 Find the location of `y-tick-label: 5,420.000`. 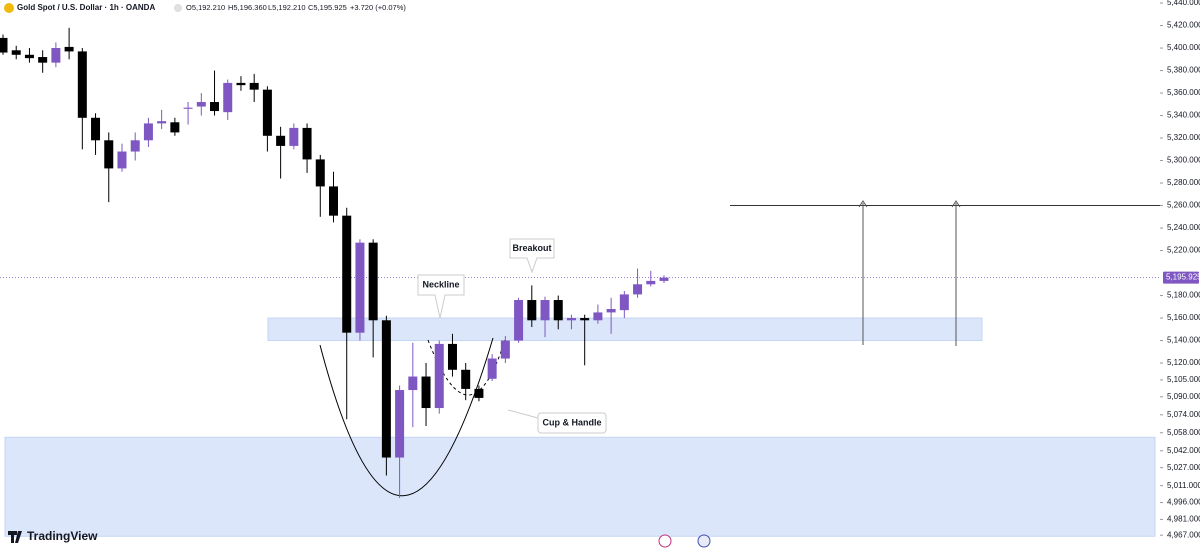

y-tick-label: 5,420.000 is located at coordinates (1183, 25).